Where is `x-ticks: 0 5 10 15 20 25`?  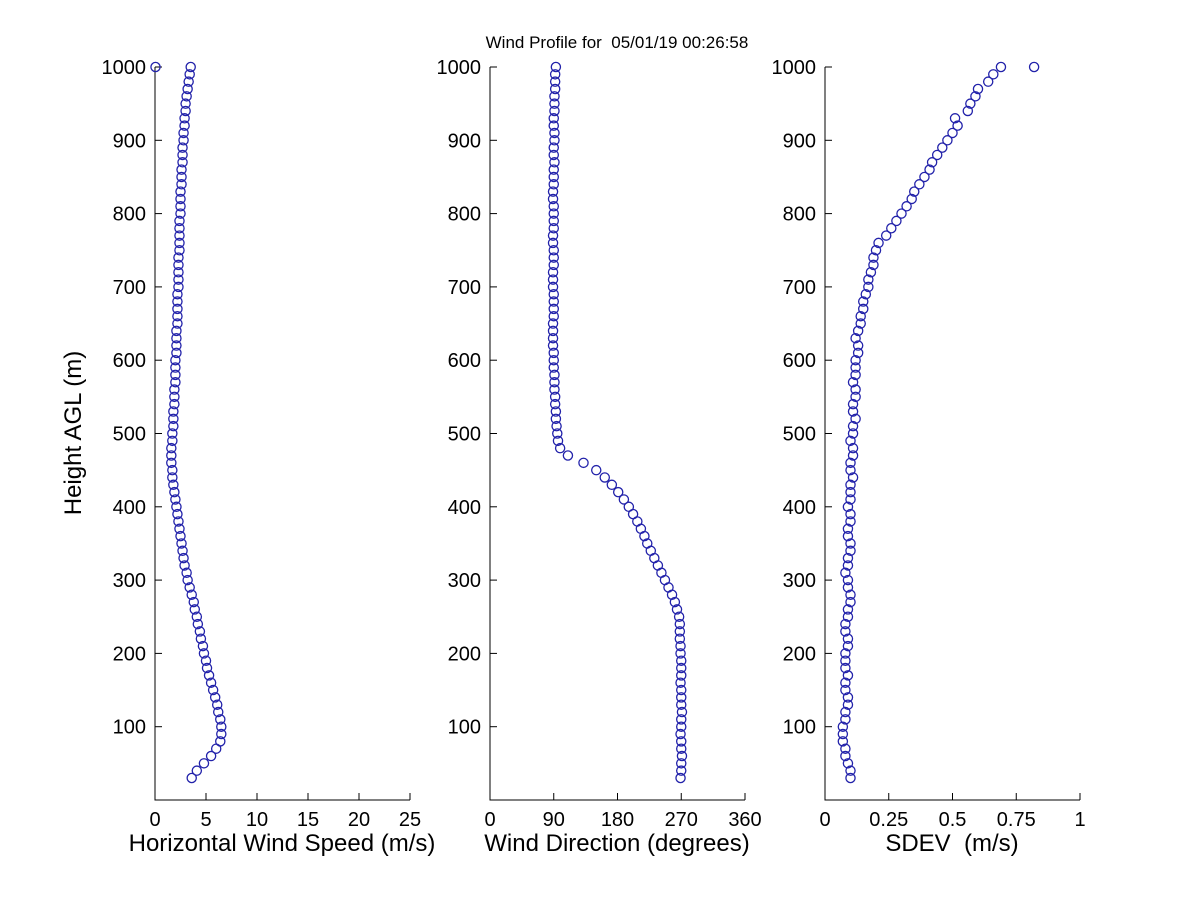 x-ticks: 0 5 10 15 20 25 is located at coordinates (285, 812).